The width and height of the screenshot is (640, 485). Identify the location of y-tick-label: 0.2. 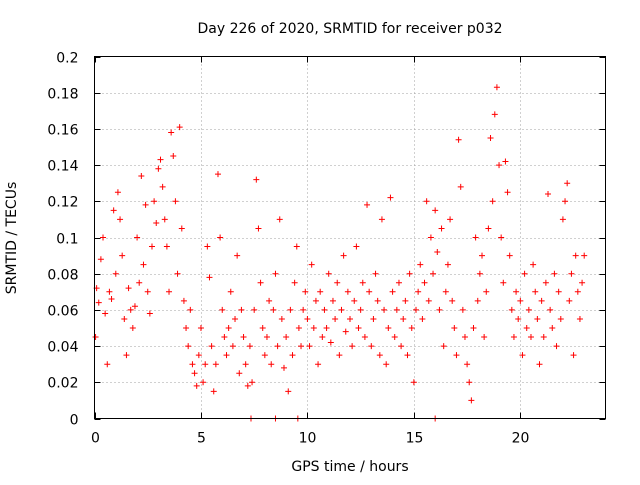
(67, 59).